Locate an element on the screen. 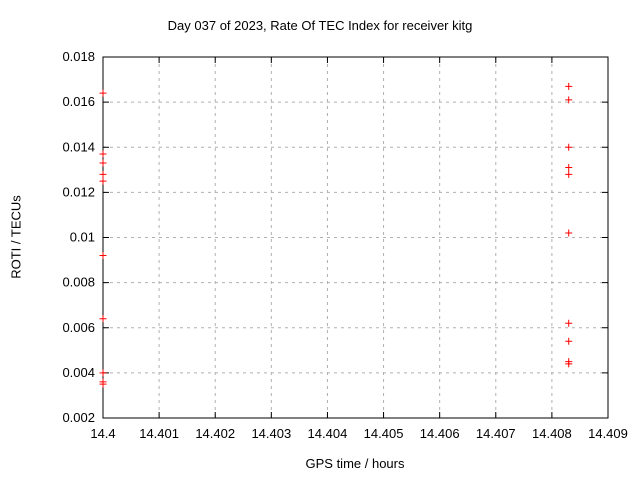 Image resolution: width=640 pixels, height=480 pixels. y-tick-label: 0.006 is located at coordinates (78, 327).